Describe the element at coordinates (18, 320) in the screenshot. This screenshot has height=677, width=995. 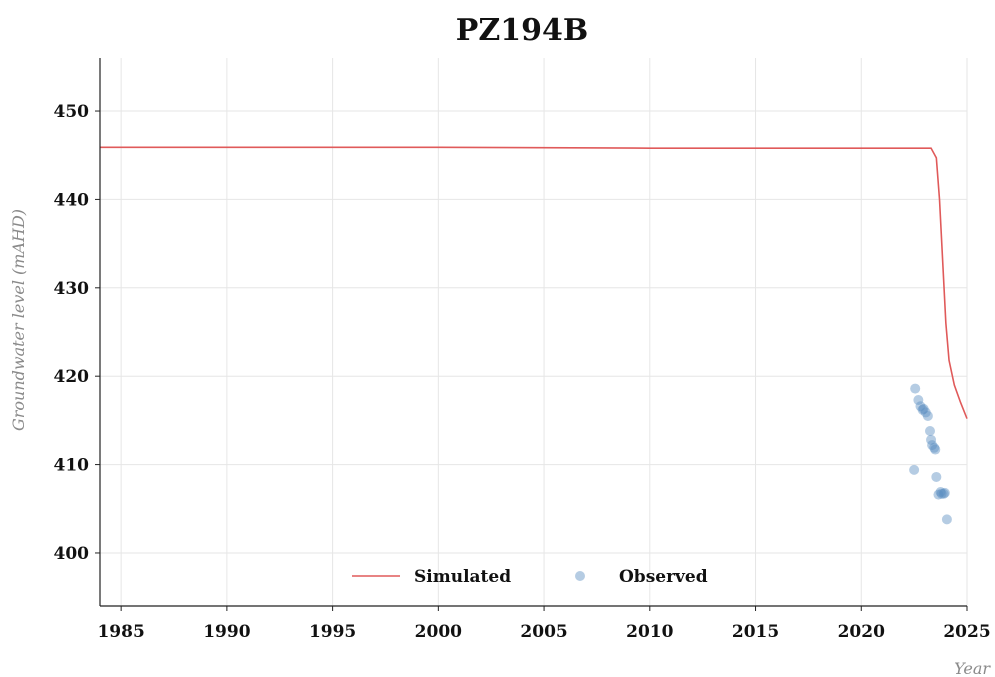
I see `y-axis-label: Groundwater level (mAHD)` at that location.